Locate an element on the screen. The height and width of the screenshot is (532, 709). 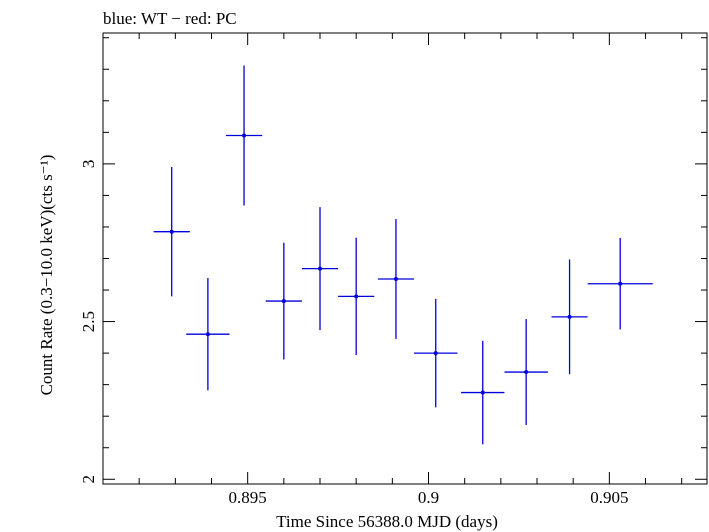
y-axis-label: Count Rate (0.3−10.0 keV)(cts s⁻¹) is located at coordinates (46, 275).